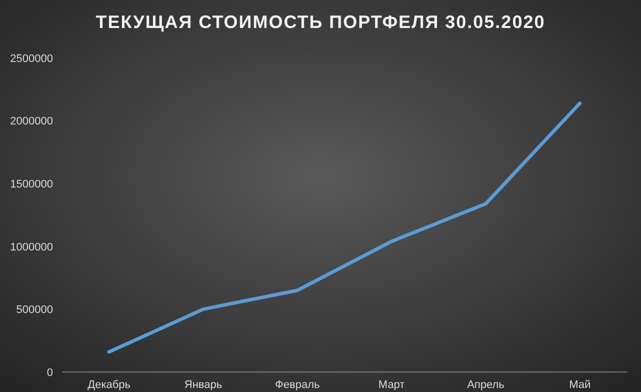  I want to click on y-tick-label: 2000000, so click(31, 122).